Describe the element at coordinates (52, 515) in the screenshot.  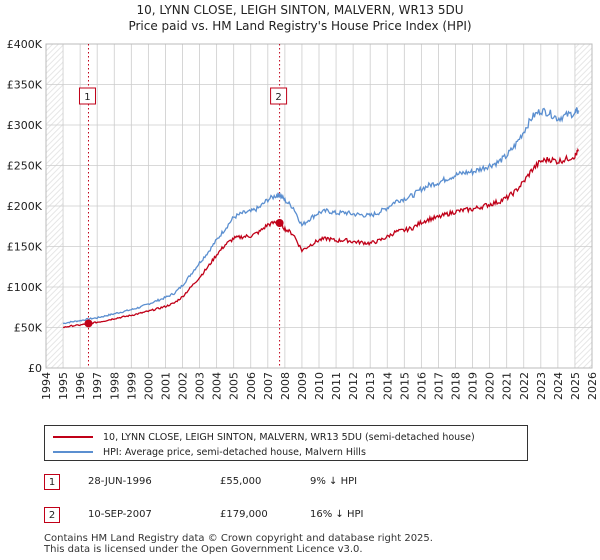
I see `transaction-badge: 2` at that location.